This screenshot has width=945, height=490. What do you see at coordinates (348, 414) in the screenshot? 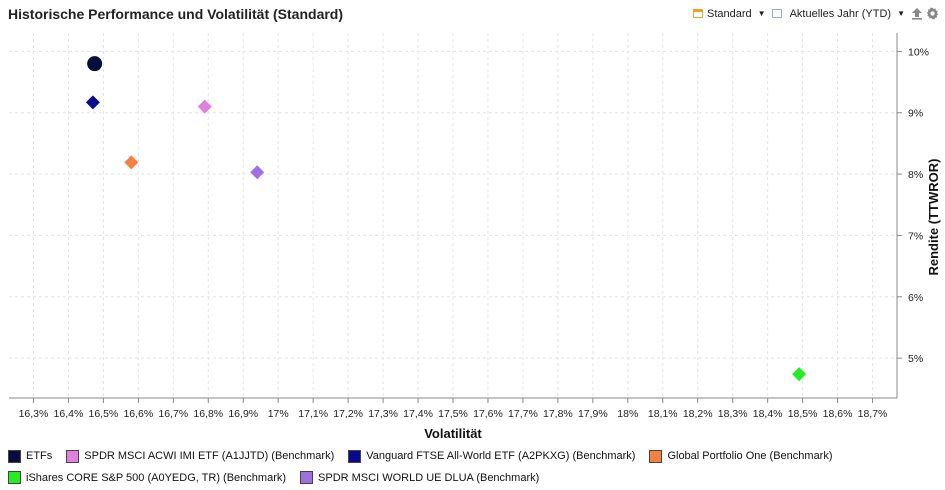
I see `x-tick-label: 17,2%` at bounding box center [348, 414].